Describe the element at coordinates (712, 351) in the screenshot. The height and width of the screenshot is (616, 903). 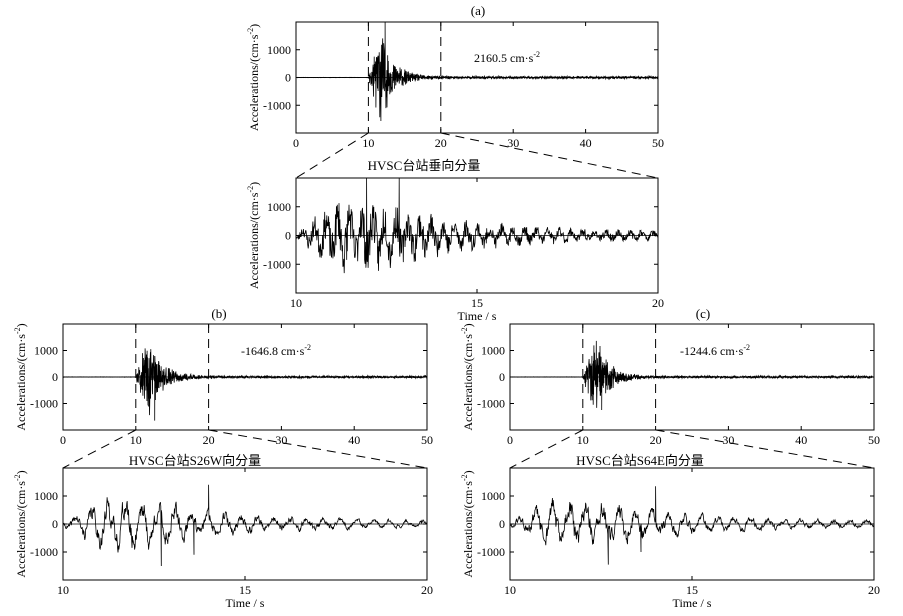
I see `peak-annotation-text: -1244.6 cm·s` at that location.